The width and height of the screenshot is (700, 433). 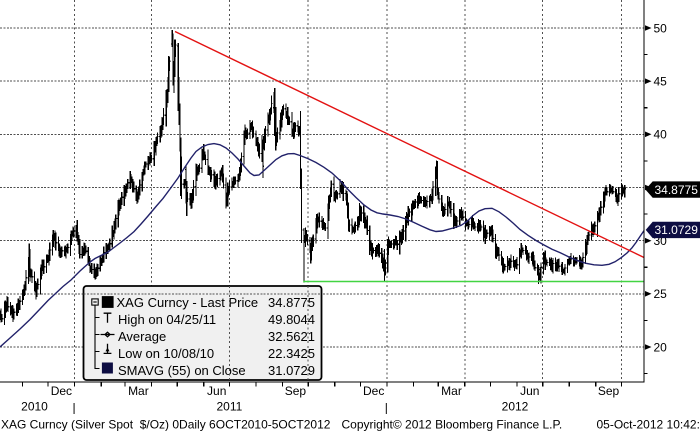 What do you see at coordinates (142, 336) in the screenshot?
I see `svg-text: Average` at bounding box center [142, 336].